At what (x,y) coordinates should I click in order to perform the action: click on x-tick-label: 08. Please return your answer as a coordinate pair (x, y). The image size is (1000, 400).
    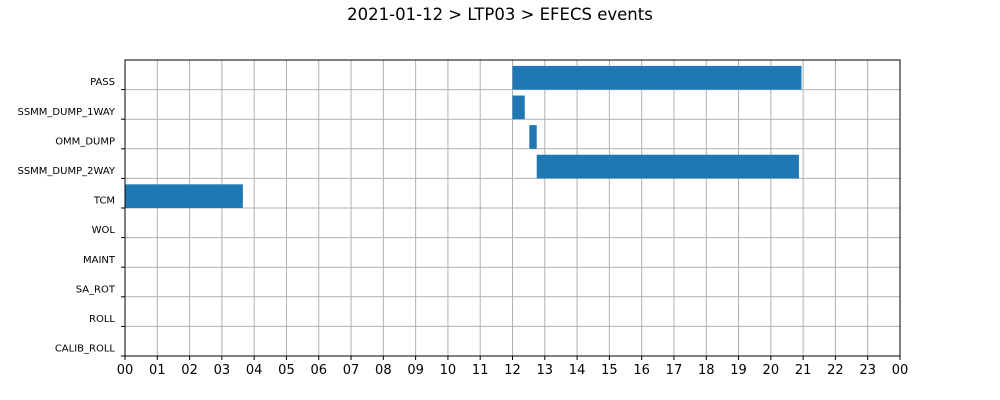
    Looking at the image, I should click on (383, 370).